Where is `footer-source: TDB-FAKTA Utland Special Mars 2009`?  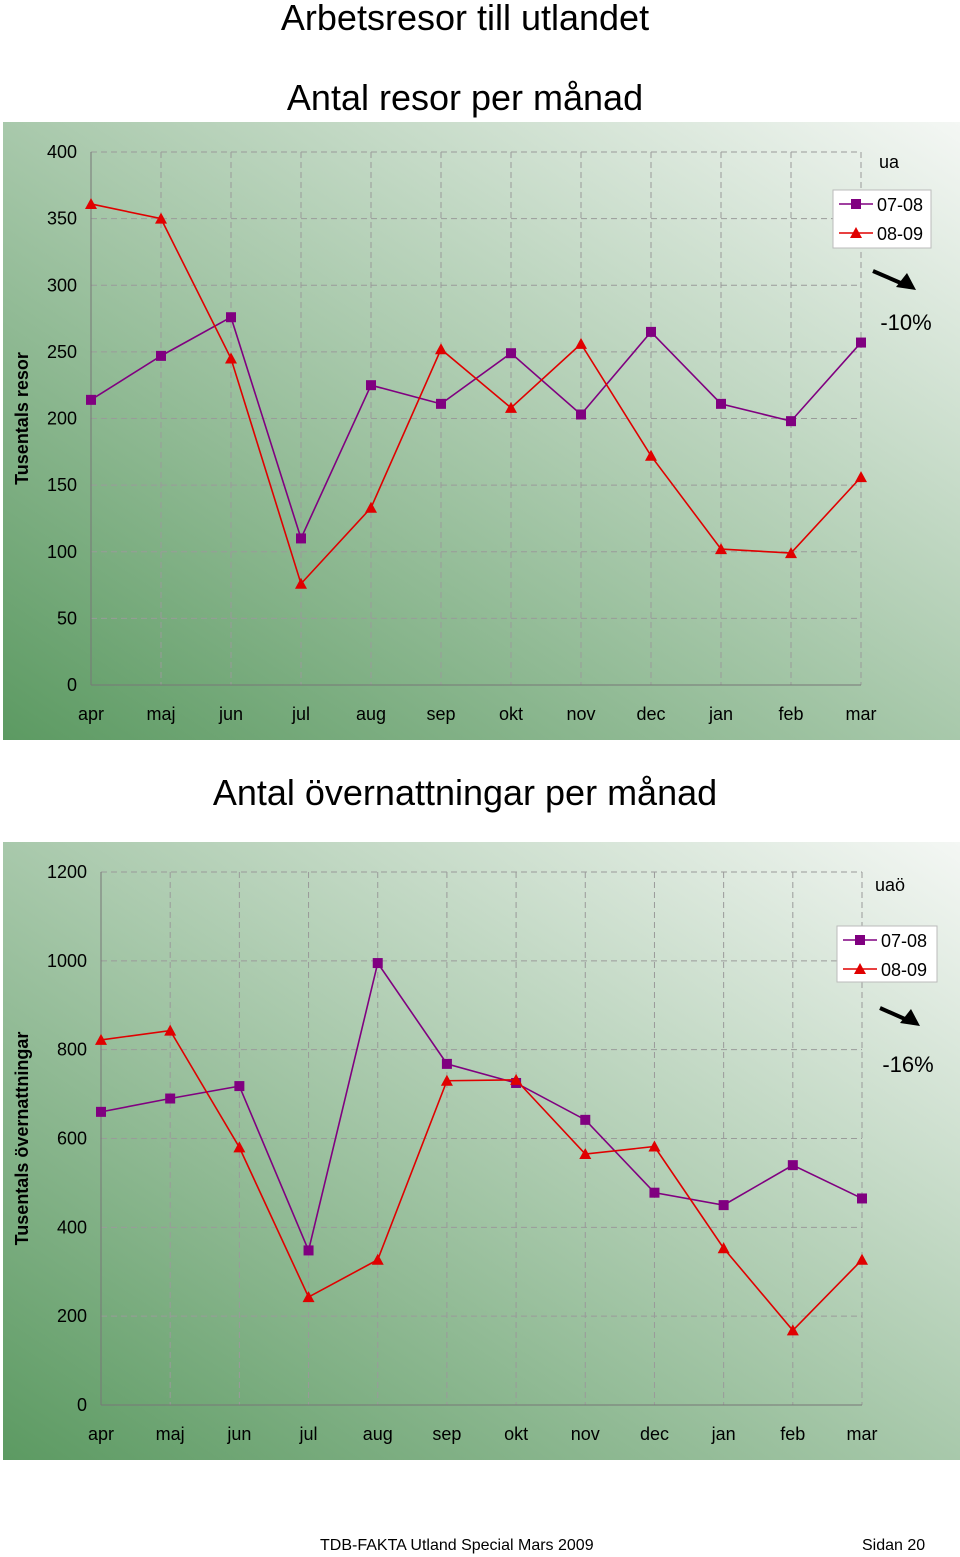
footer-source: TDB-FAKTA Utland Special Mars 2009 is located at coordinates (457, 1545).